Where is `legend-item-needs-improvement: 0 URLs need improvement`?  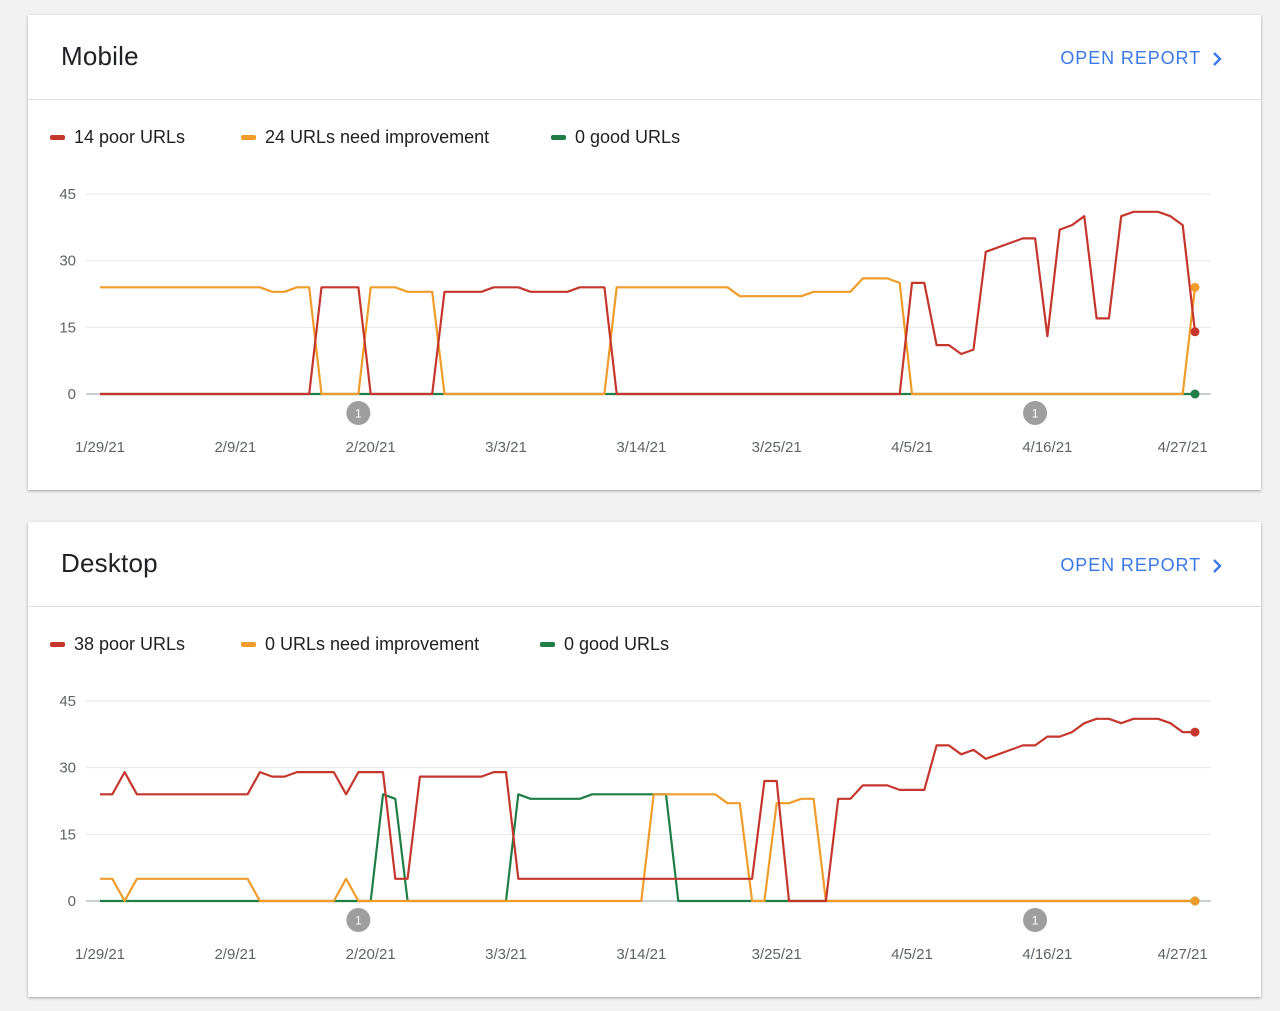
legend-item-needs-improvement: 0 URLs need improvement is located at coordinates (360, 644).